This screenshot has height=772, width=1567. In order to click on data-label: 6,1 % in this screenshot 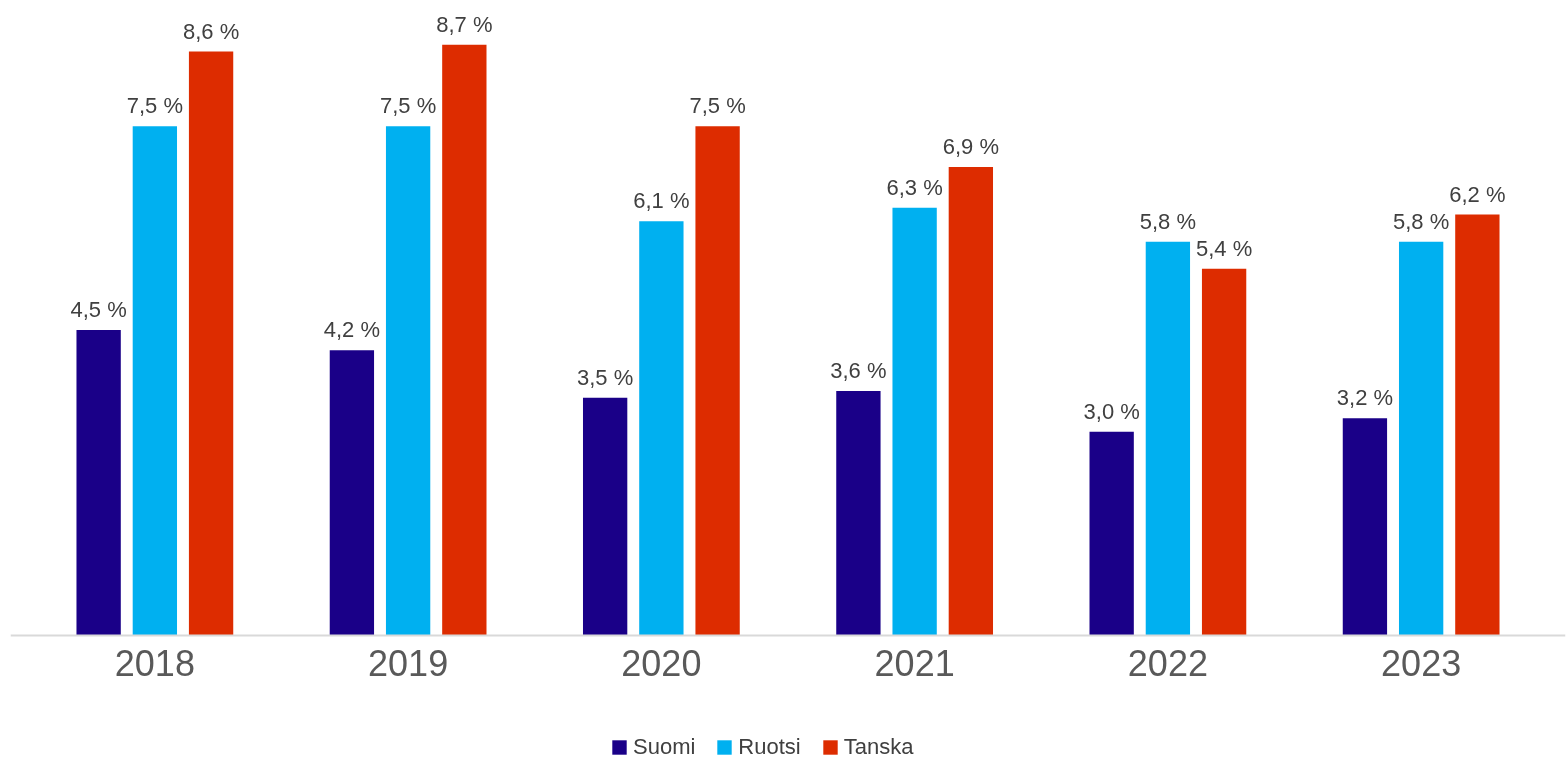, I will do `click(661, 201)`.